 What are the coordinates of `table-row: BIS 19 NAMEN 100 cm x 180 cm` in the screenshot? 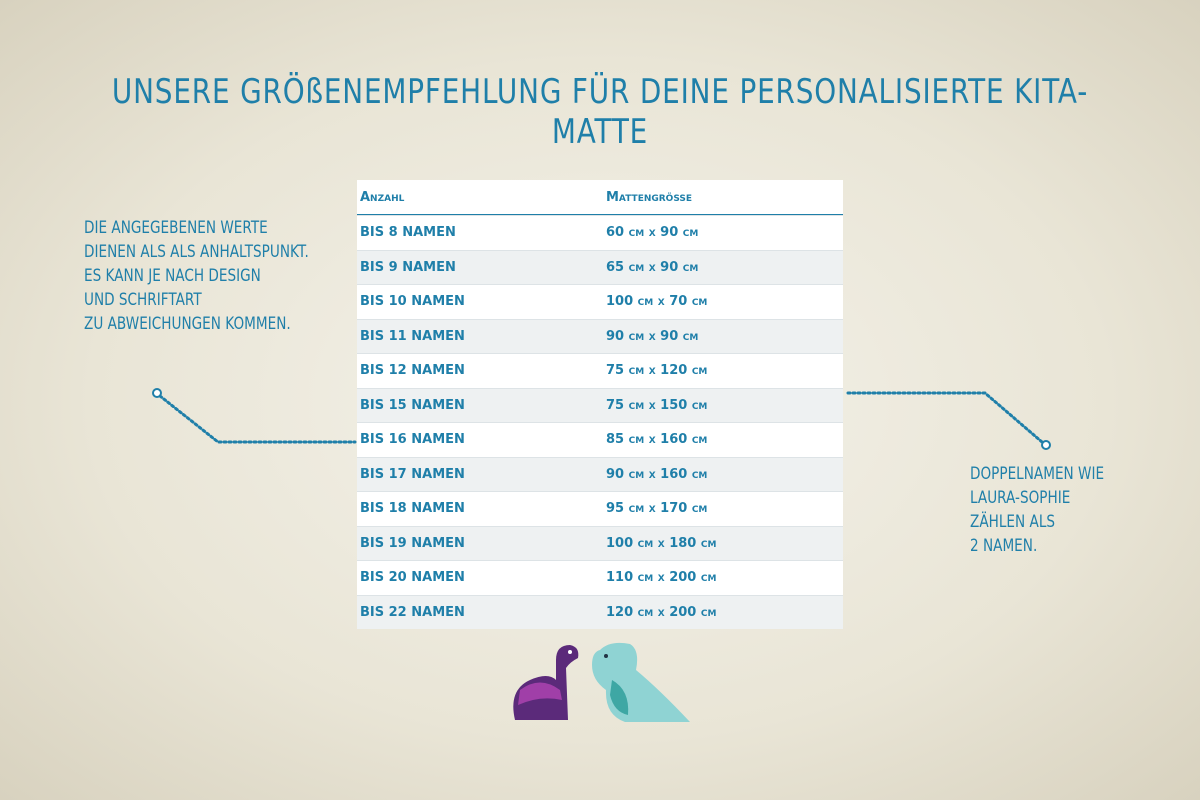 It's located at (600, 542).